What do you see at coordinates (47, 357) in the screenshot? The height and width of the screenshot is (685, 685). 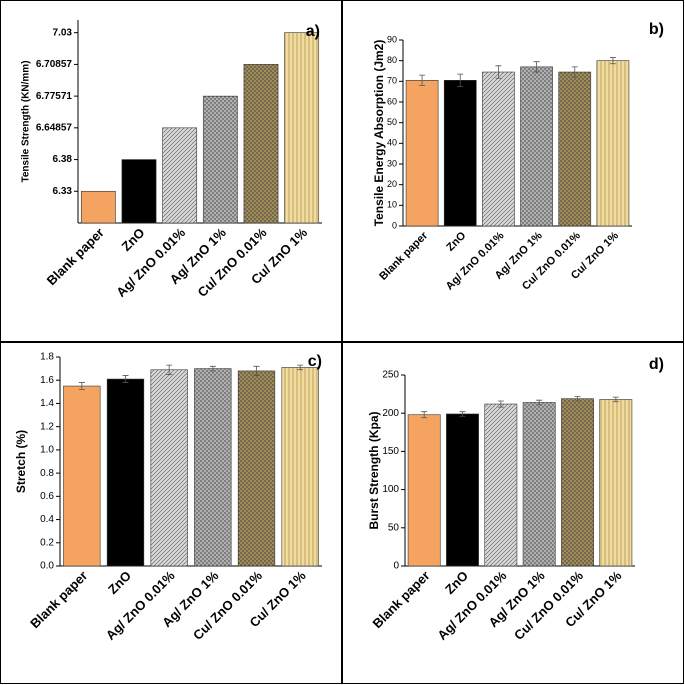 I see `y-tick-label: 1.8` at bounding box center [47, 357].